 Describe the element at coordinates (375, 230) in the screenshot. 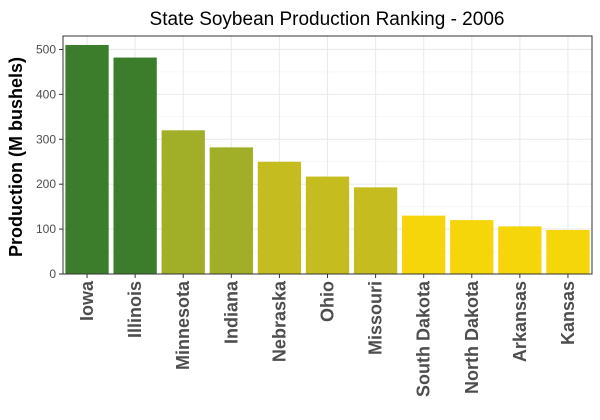

I see `bar-missouri` at that location.